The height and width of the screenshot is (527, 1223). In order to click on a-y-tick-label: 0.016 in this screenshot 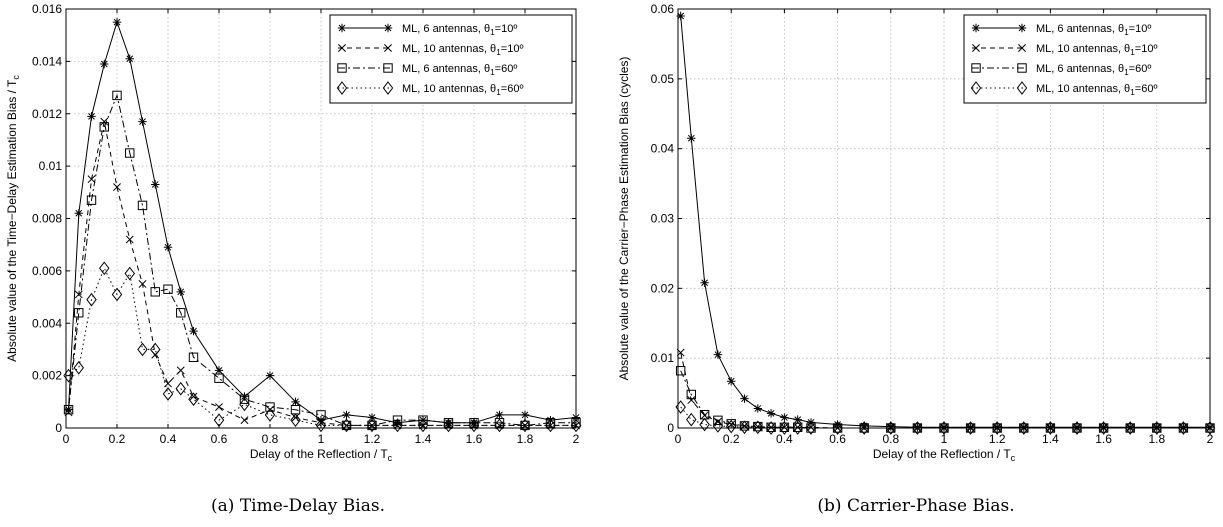, I will do `click(47, 9)`.